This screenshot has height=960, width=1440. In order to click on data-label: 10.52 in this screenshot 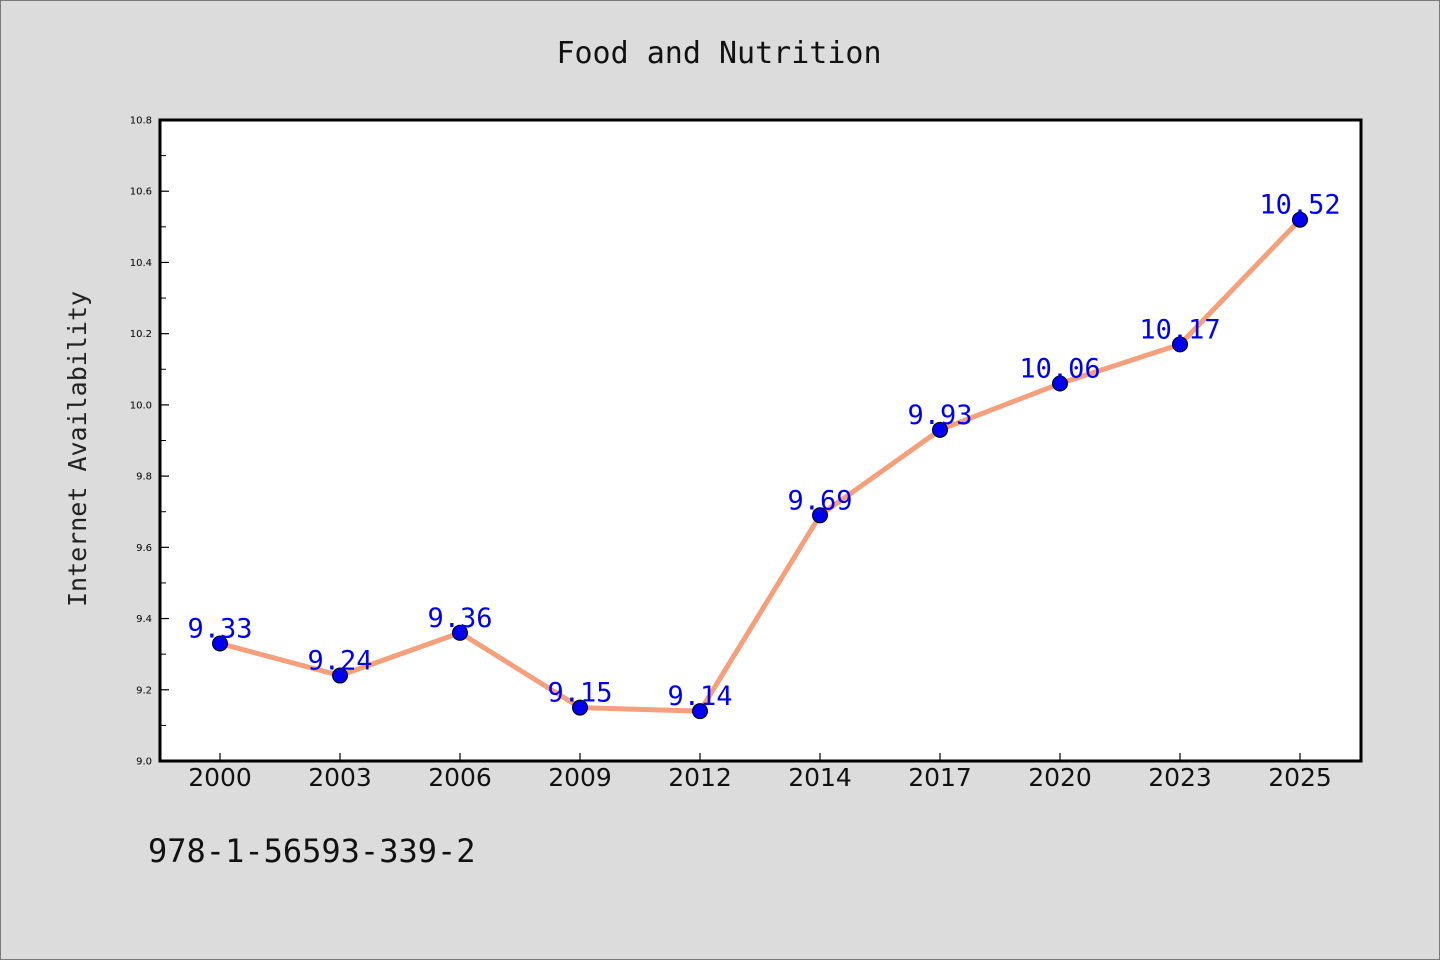, I will do `click(1299, 205)`.